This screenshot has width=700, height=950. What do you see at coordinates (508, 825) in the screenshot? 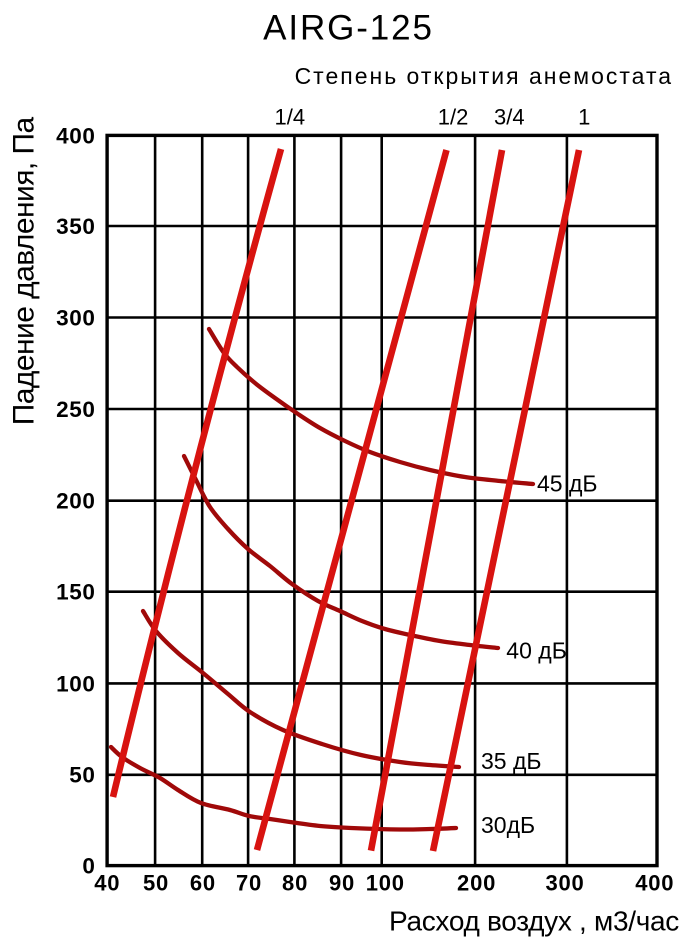
I see `svg-text: 30дБ` at bounding box center [508, 825].